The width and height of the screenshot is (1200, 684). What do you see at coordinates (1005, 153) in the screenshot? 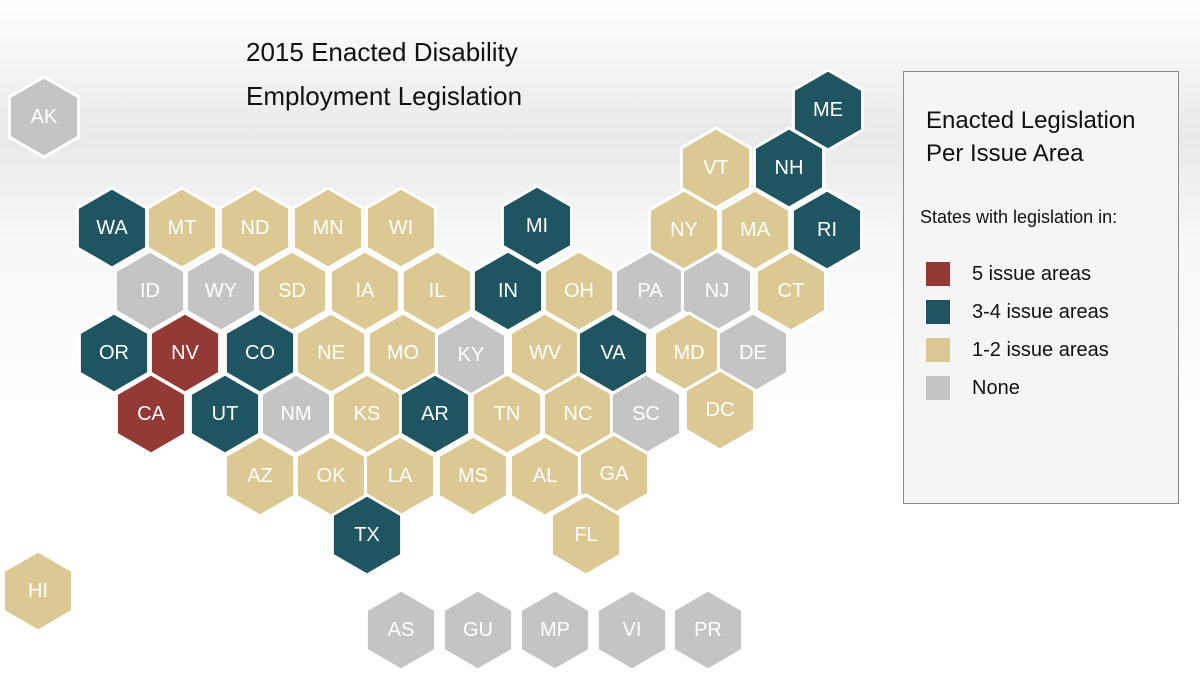
I see `legend-title-line-2: Per Issue Area` at bounding box center [1005, 153].